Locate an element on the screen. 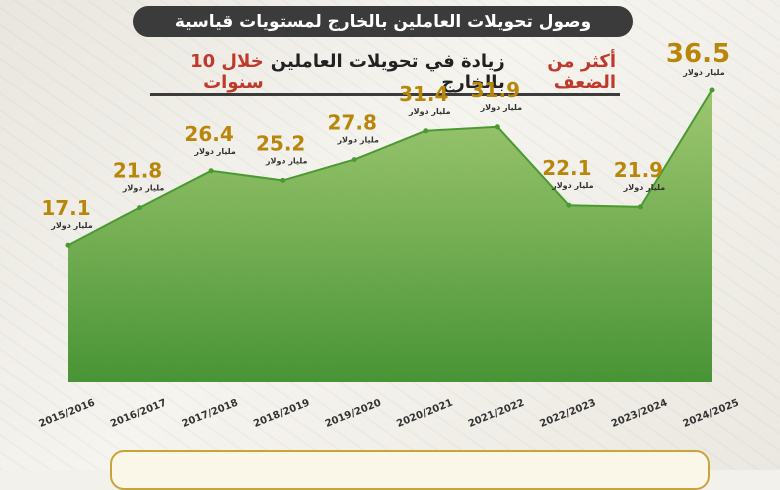  data-value-label: 27.8 is located at coordinates (352, 123).